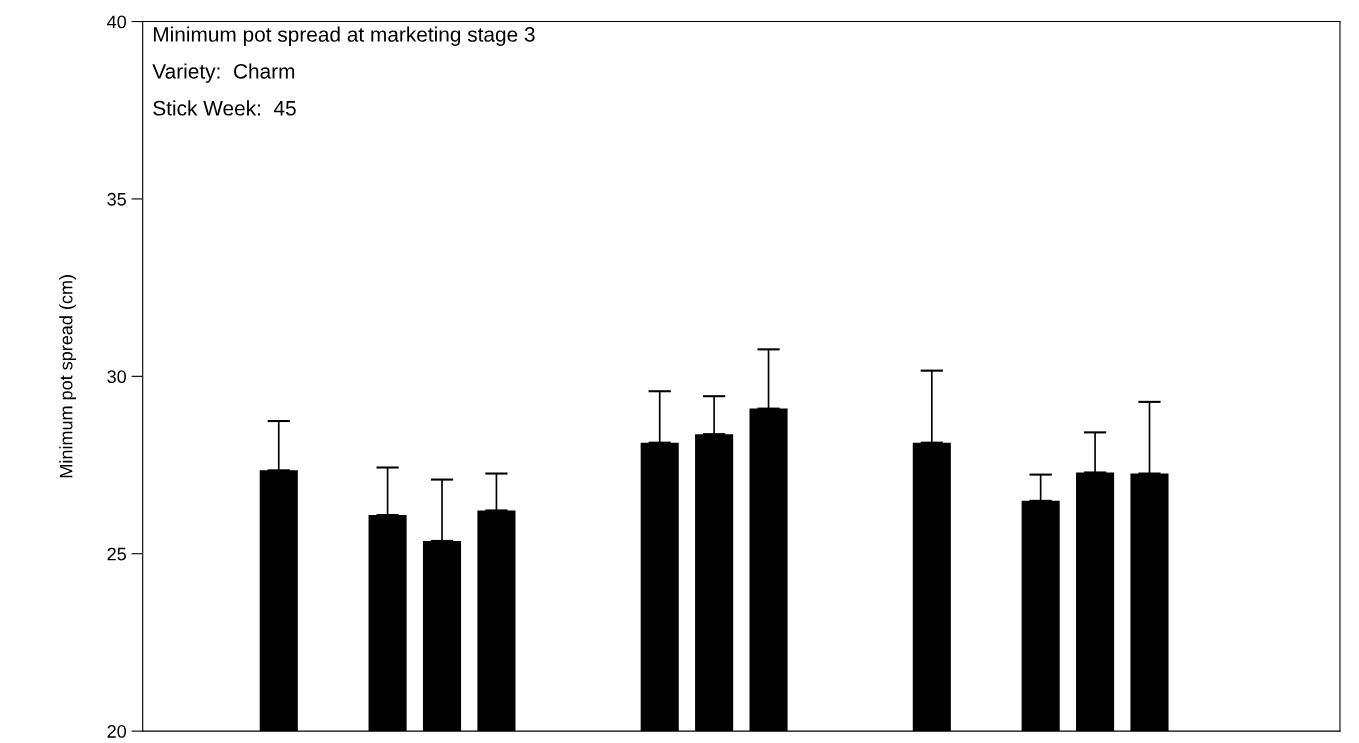 The width and height of the screenshot is (1359, 743). Describe the element at coordinates (224, 108) in the screenshot. I see `annotation: Stick Week: 45` at that location.